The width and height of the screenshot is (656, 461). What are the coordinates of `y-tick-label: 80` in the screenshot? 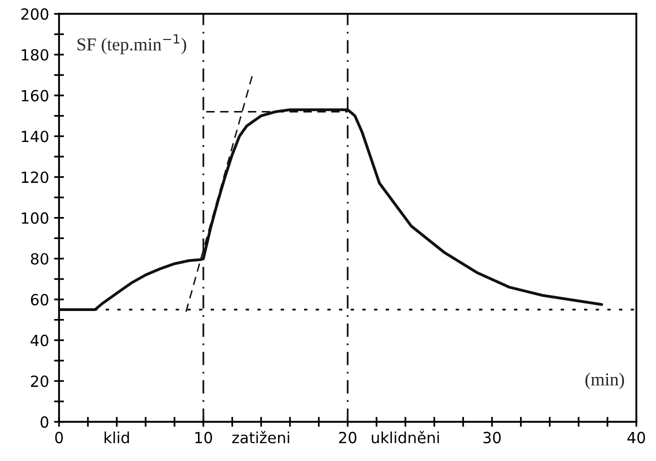 It's located at (39, 259).